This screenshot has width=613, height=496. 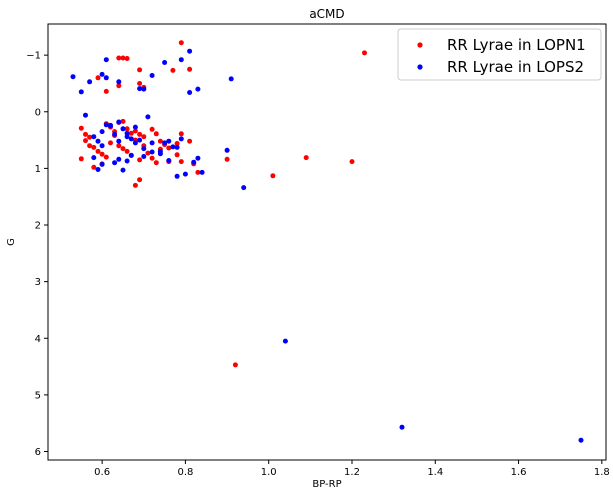 I want to click on y-axis-label: G, so click(x=11, y=242).